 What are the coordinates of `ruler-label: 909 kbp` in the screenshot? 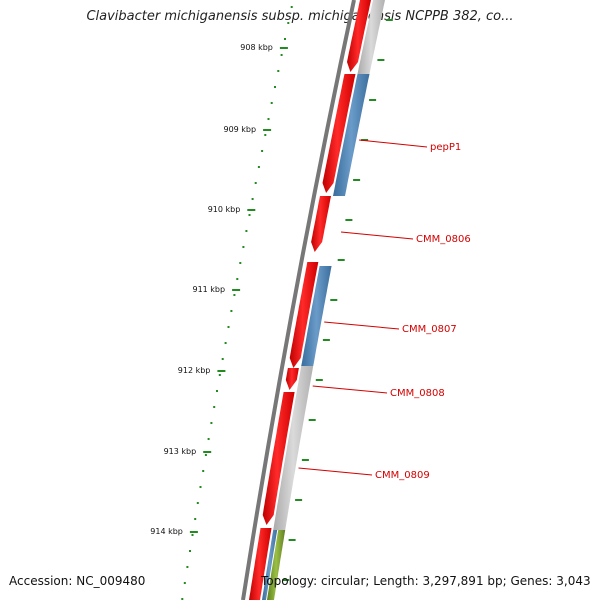 It's located at (239, 129).